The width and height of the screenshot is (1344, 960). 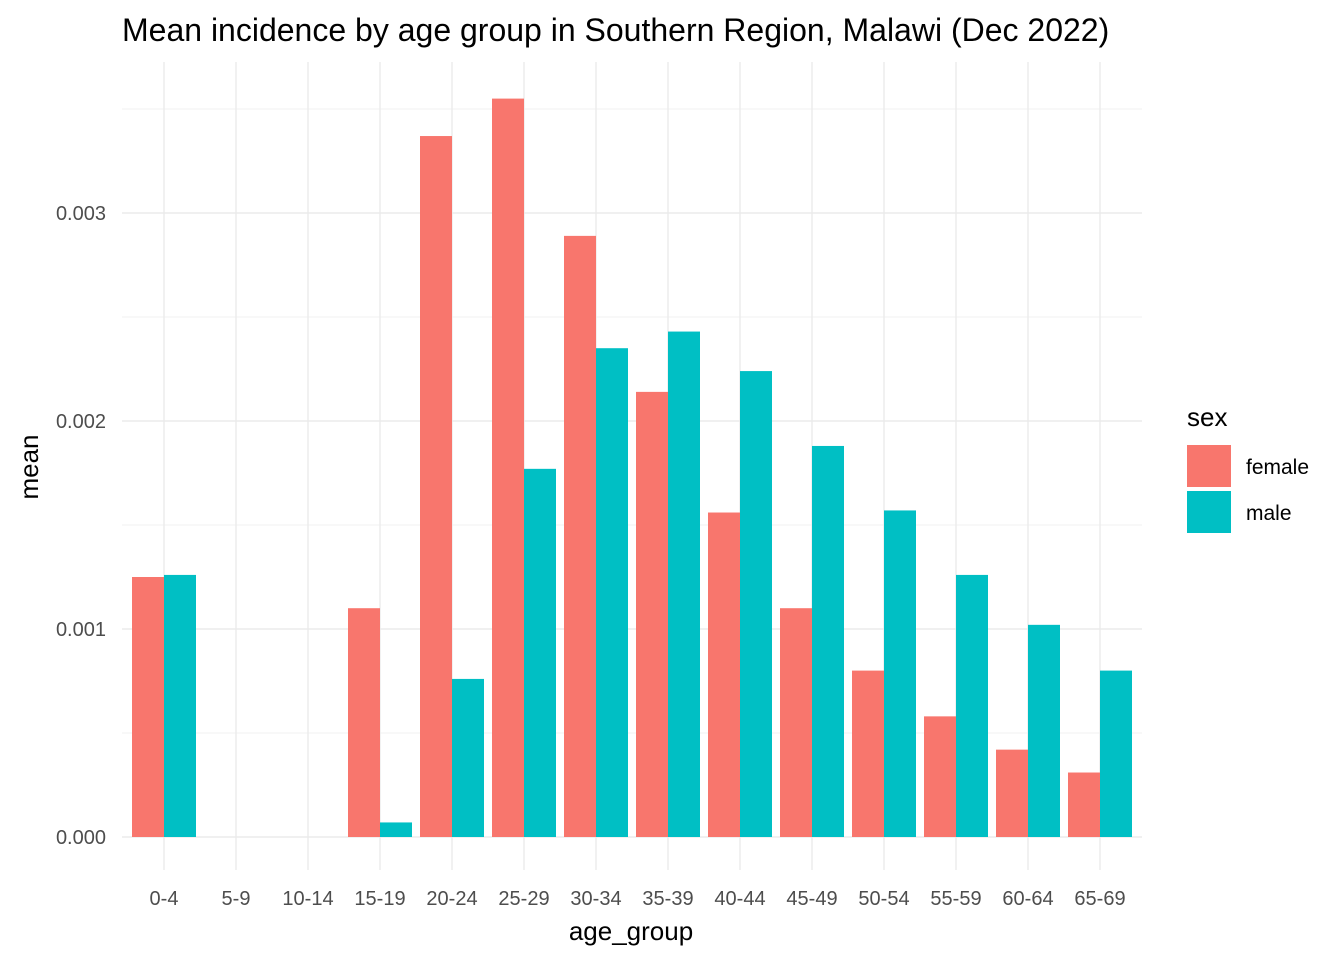 I want to click on legend-label-male: male, so click(x=1269, y=513).